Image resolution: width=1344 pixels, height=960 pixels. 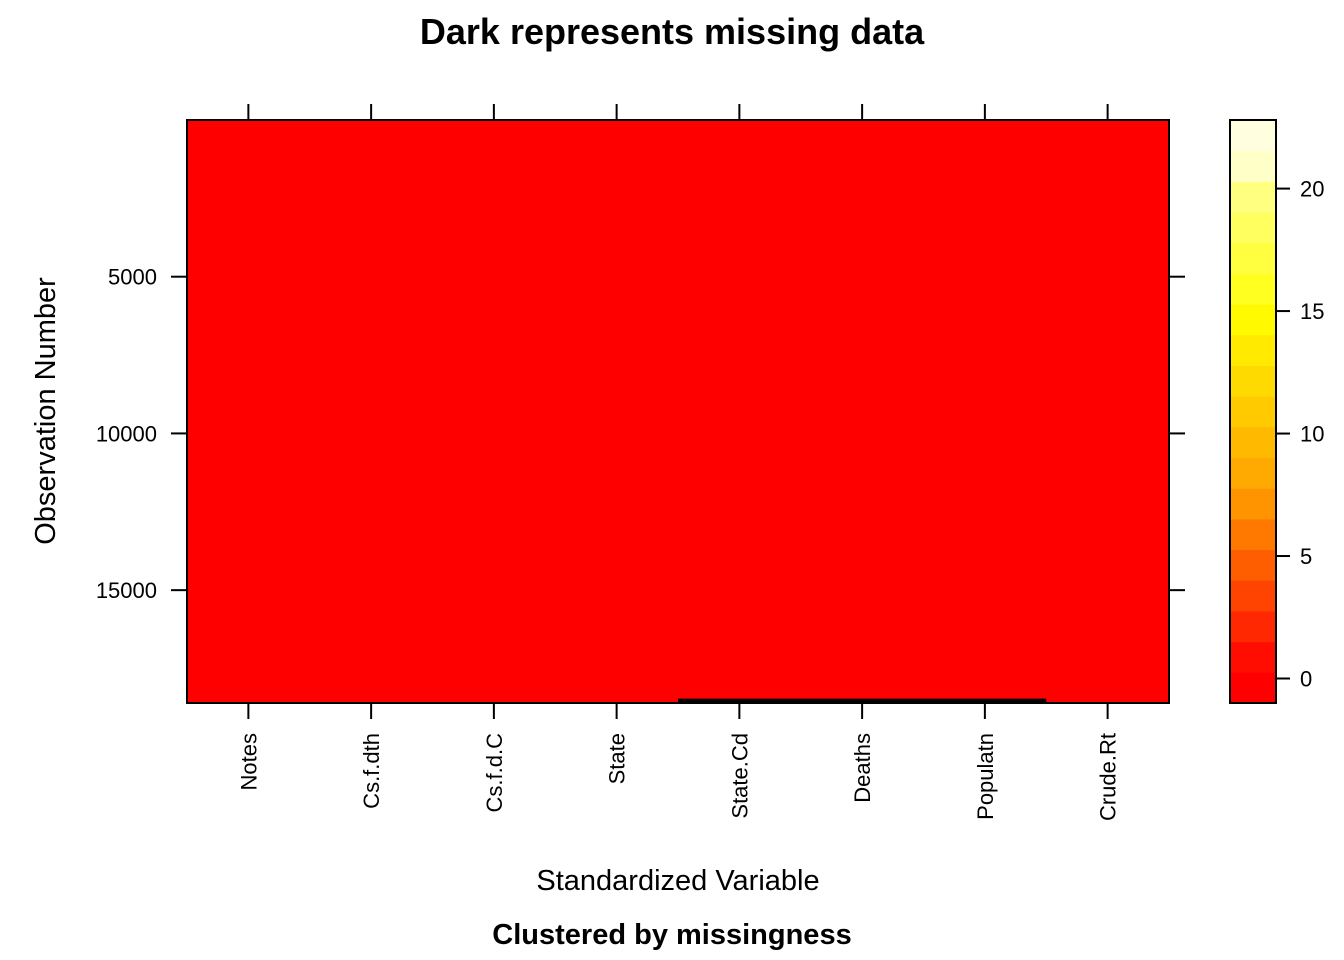 What do you see at coordinates (46, 411) in the screenshot?
I see `y-axis-label: Observation Number` at bounding box center [46, 411].